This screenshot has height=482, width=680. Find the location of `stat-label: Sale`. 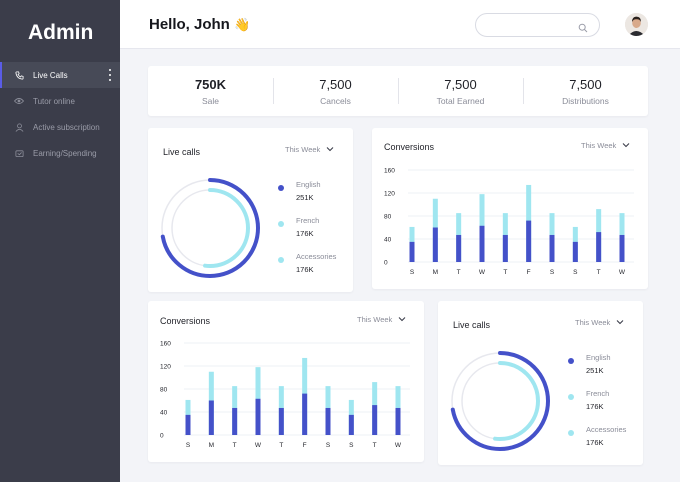

stat-label: Sale is located at coordinates (210, 100).